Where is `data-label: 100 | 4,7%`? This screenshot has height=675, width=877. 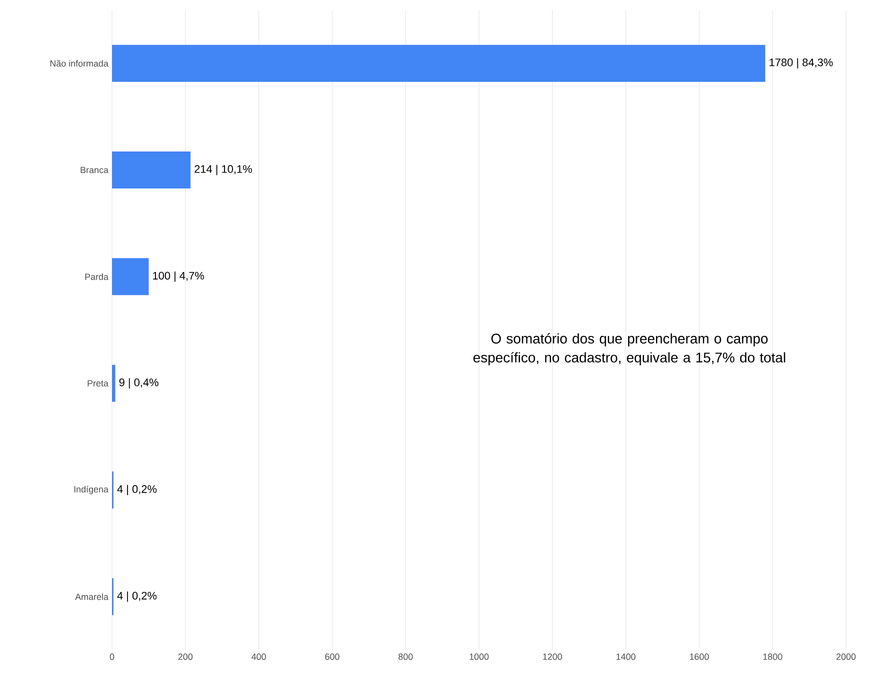 data-label: 100 | 4,7% is located at coordinates (178, 277).